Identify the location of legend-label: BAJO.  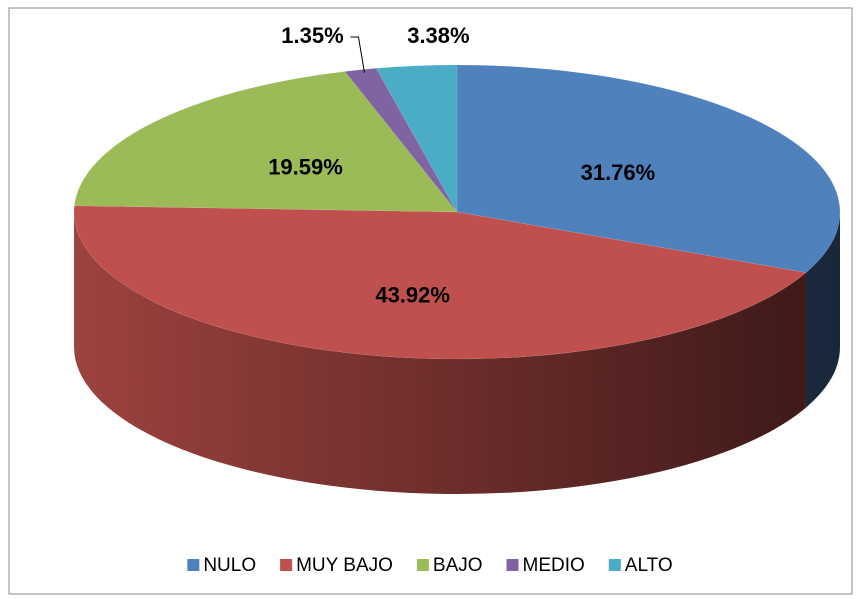
(458, 565).